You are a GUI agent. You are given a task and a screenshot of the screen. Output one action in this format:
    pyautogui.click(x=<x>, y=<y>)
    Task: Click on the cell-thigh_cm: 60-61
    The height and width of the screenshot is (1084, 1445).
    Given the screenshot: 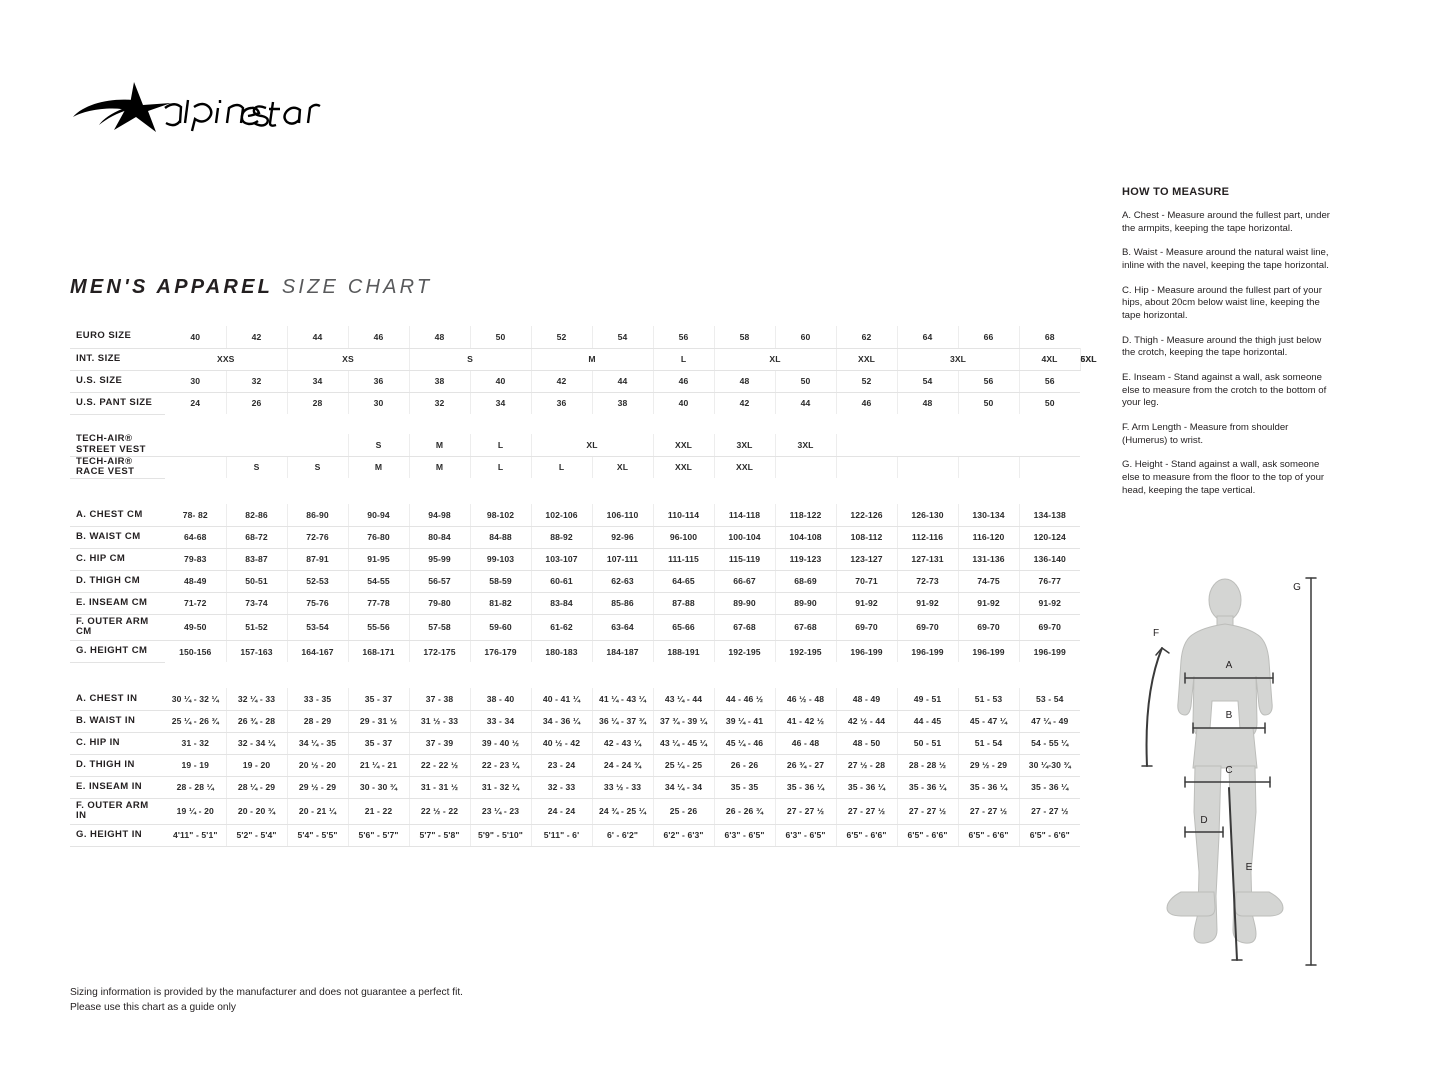 What is the action you would take?
    pyautogui.click(x=561, y=581)
    